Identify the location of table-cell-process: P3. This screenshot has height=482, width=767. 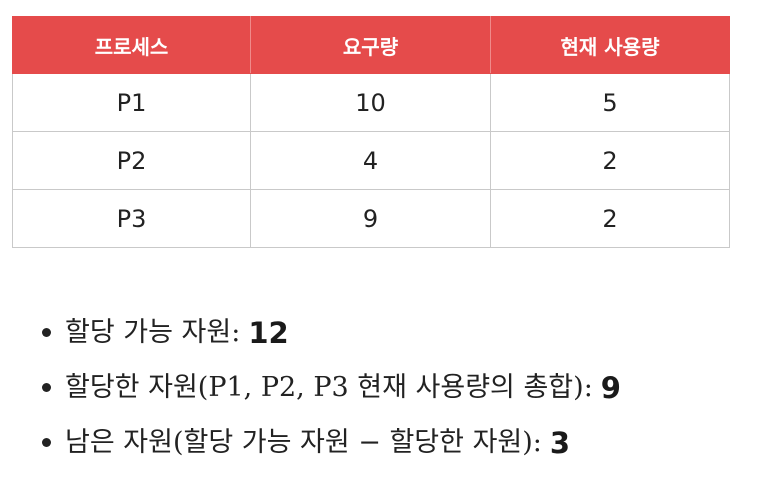
(131, 218).